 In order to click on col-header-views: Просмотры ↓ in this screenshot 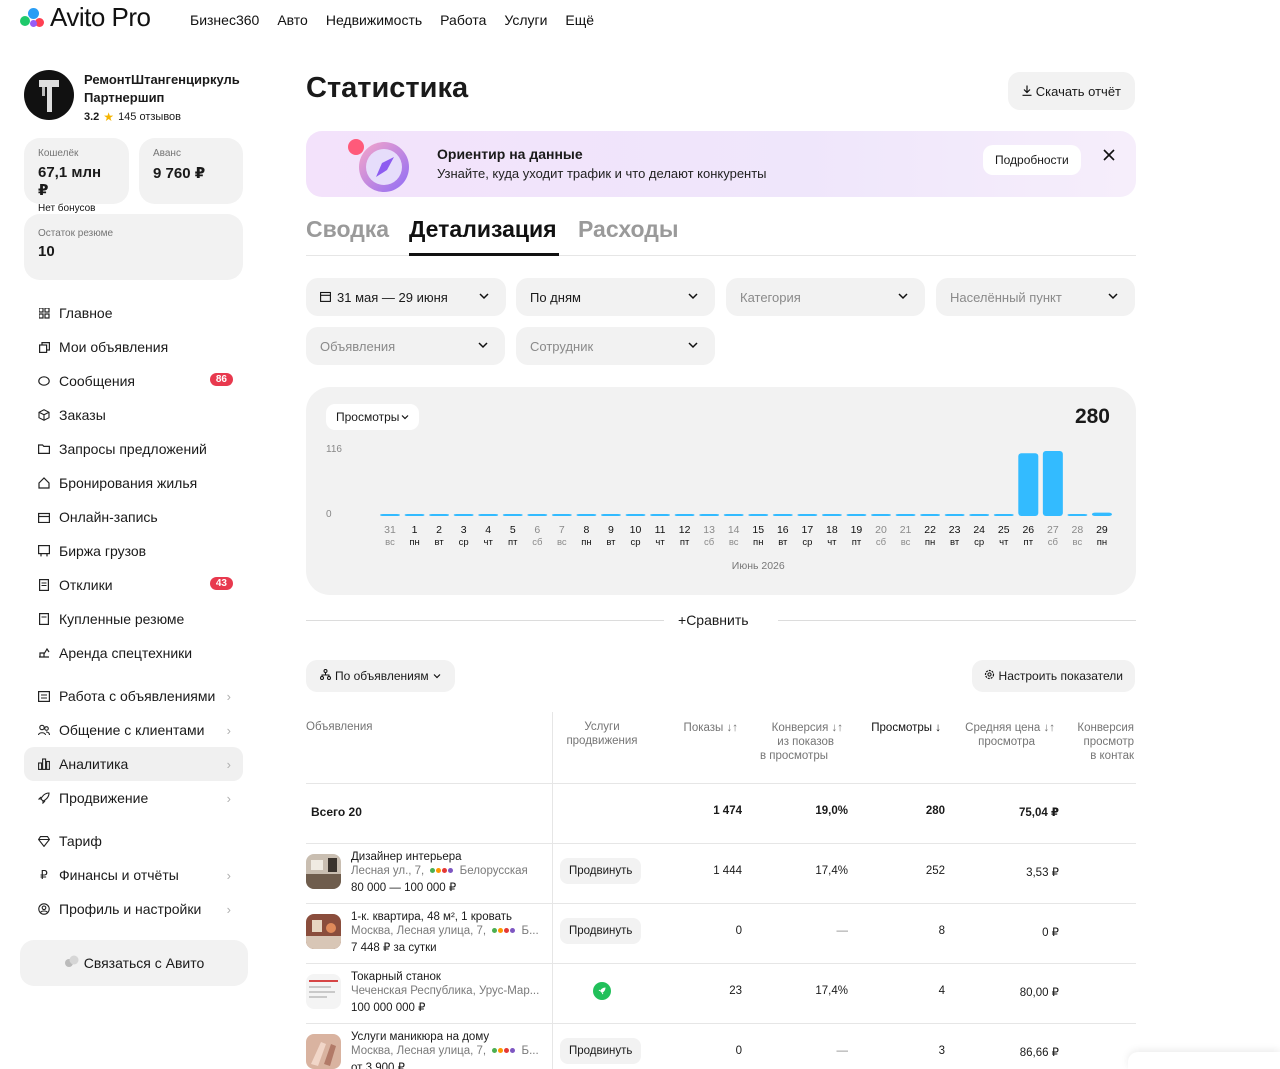, I will do `click(906, 728)`.